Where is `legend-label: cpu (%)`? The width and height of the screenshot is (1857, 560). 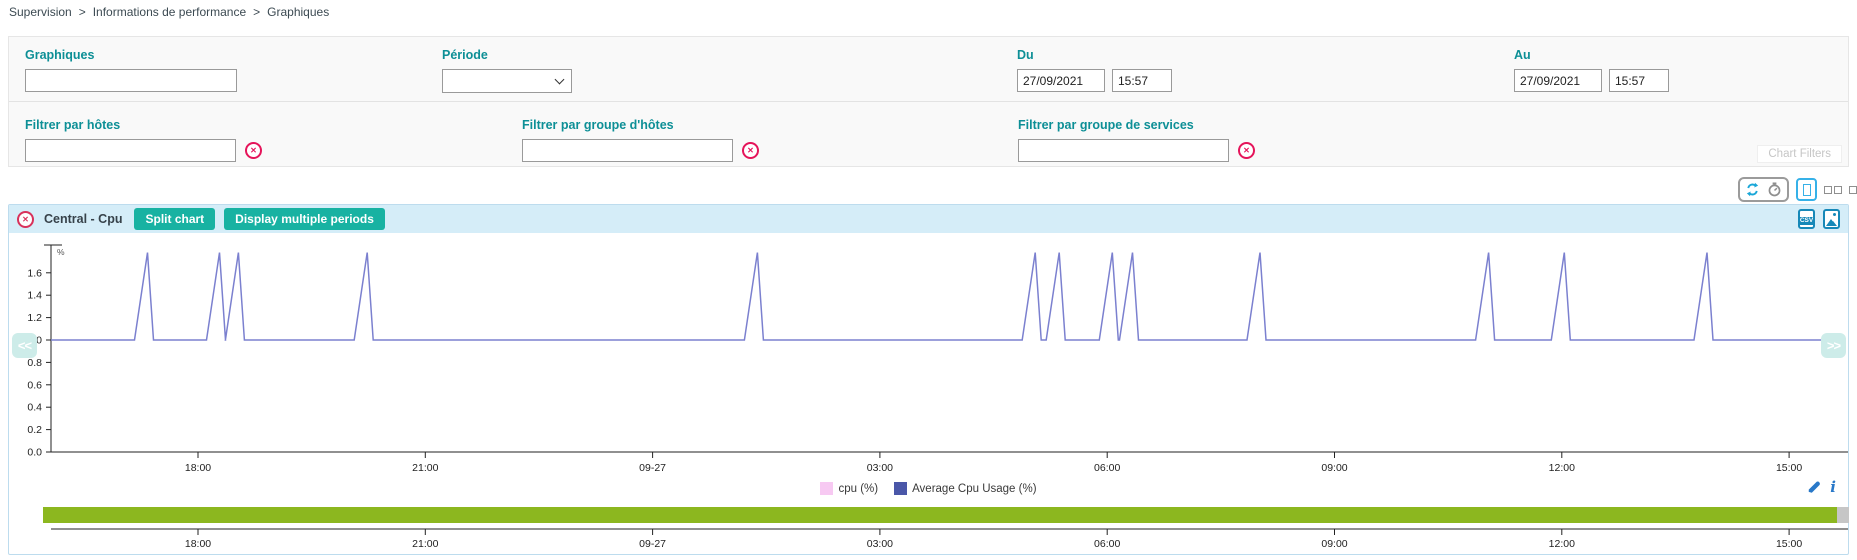 legend-label: cpu (%) is located at coordinates (858, 488).